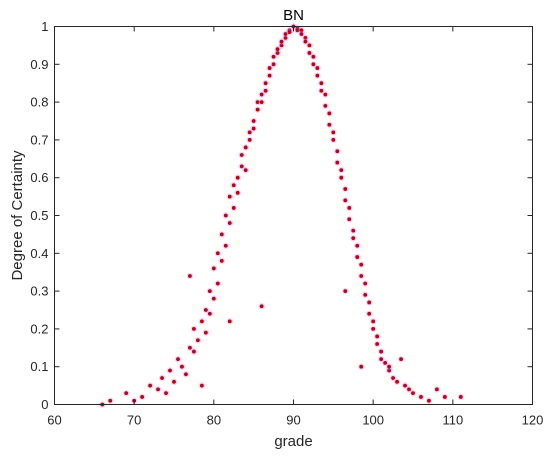 This screenshot has width=550, height=457. Describe the element at coordinates (39, 102) in the screenshot. I see `y-tick-label: 0.8` at that location.